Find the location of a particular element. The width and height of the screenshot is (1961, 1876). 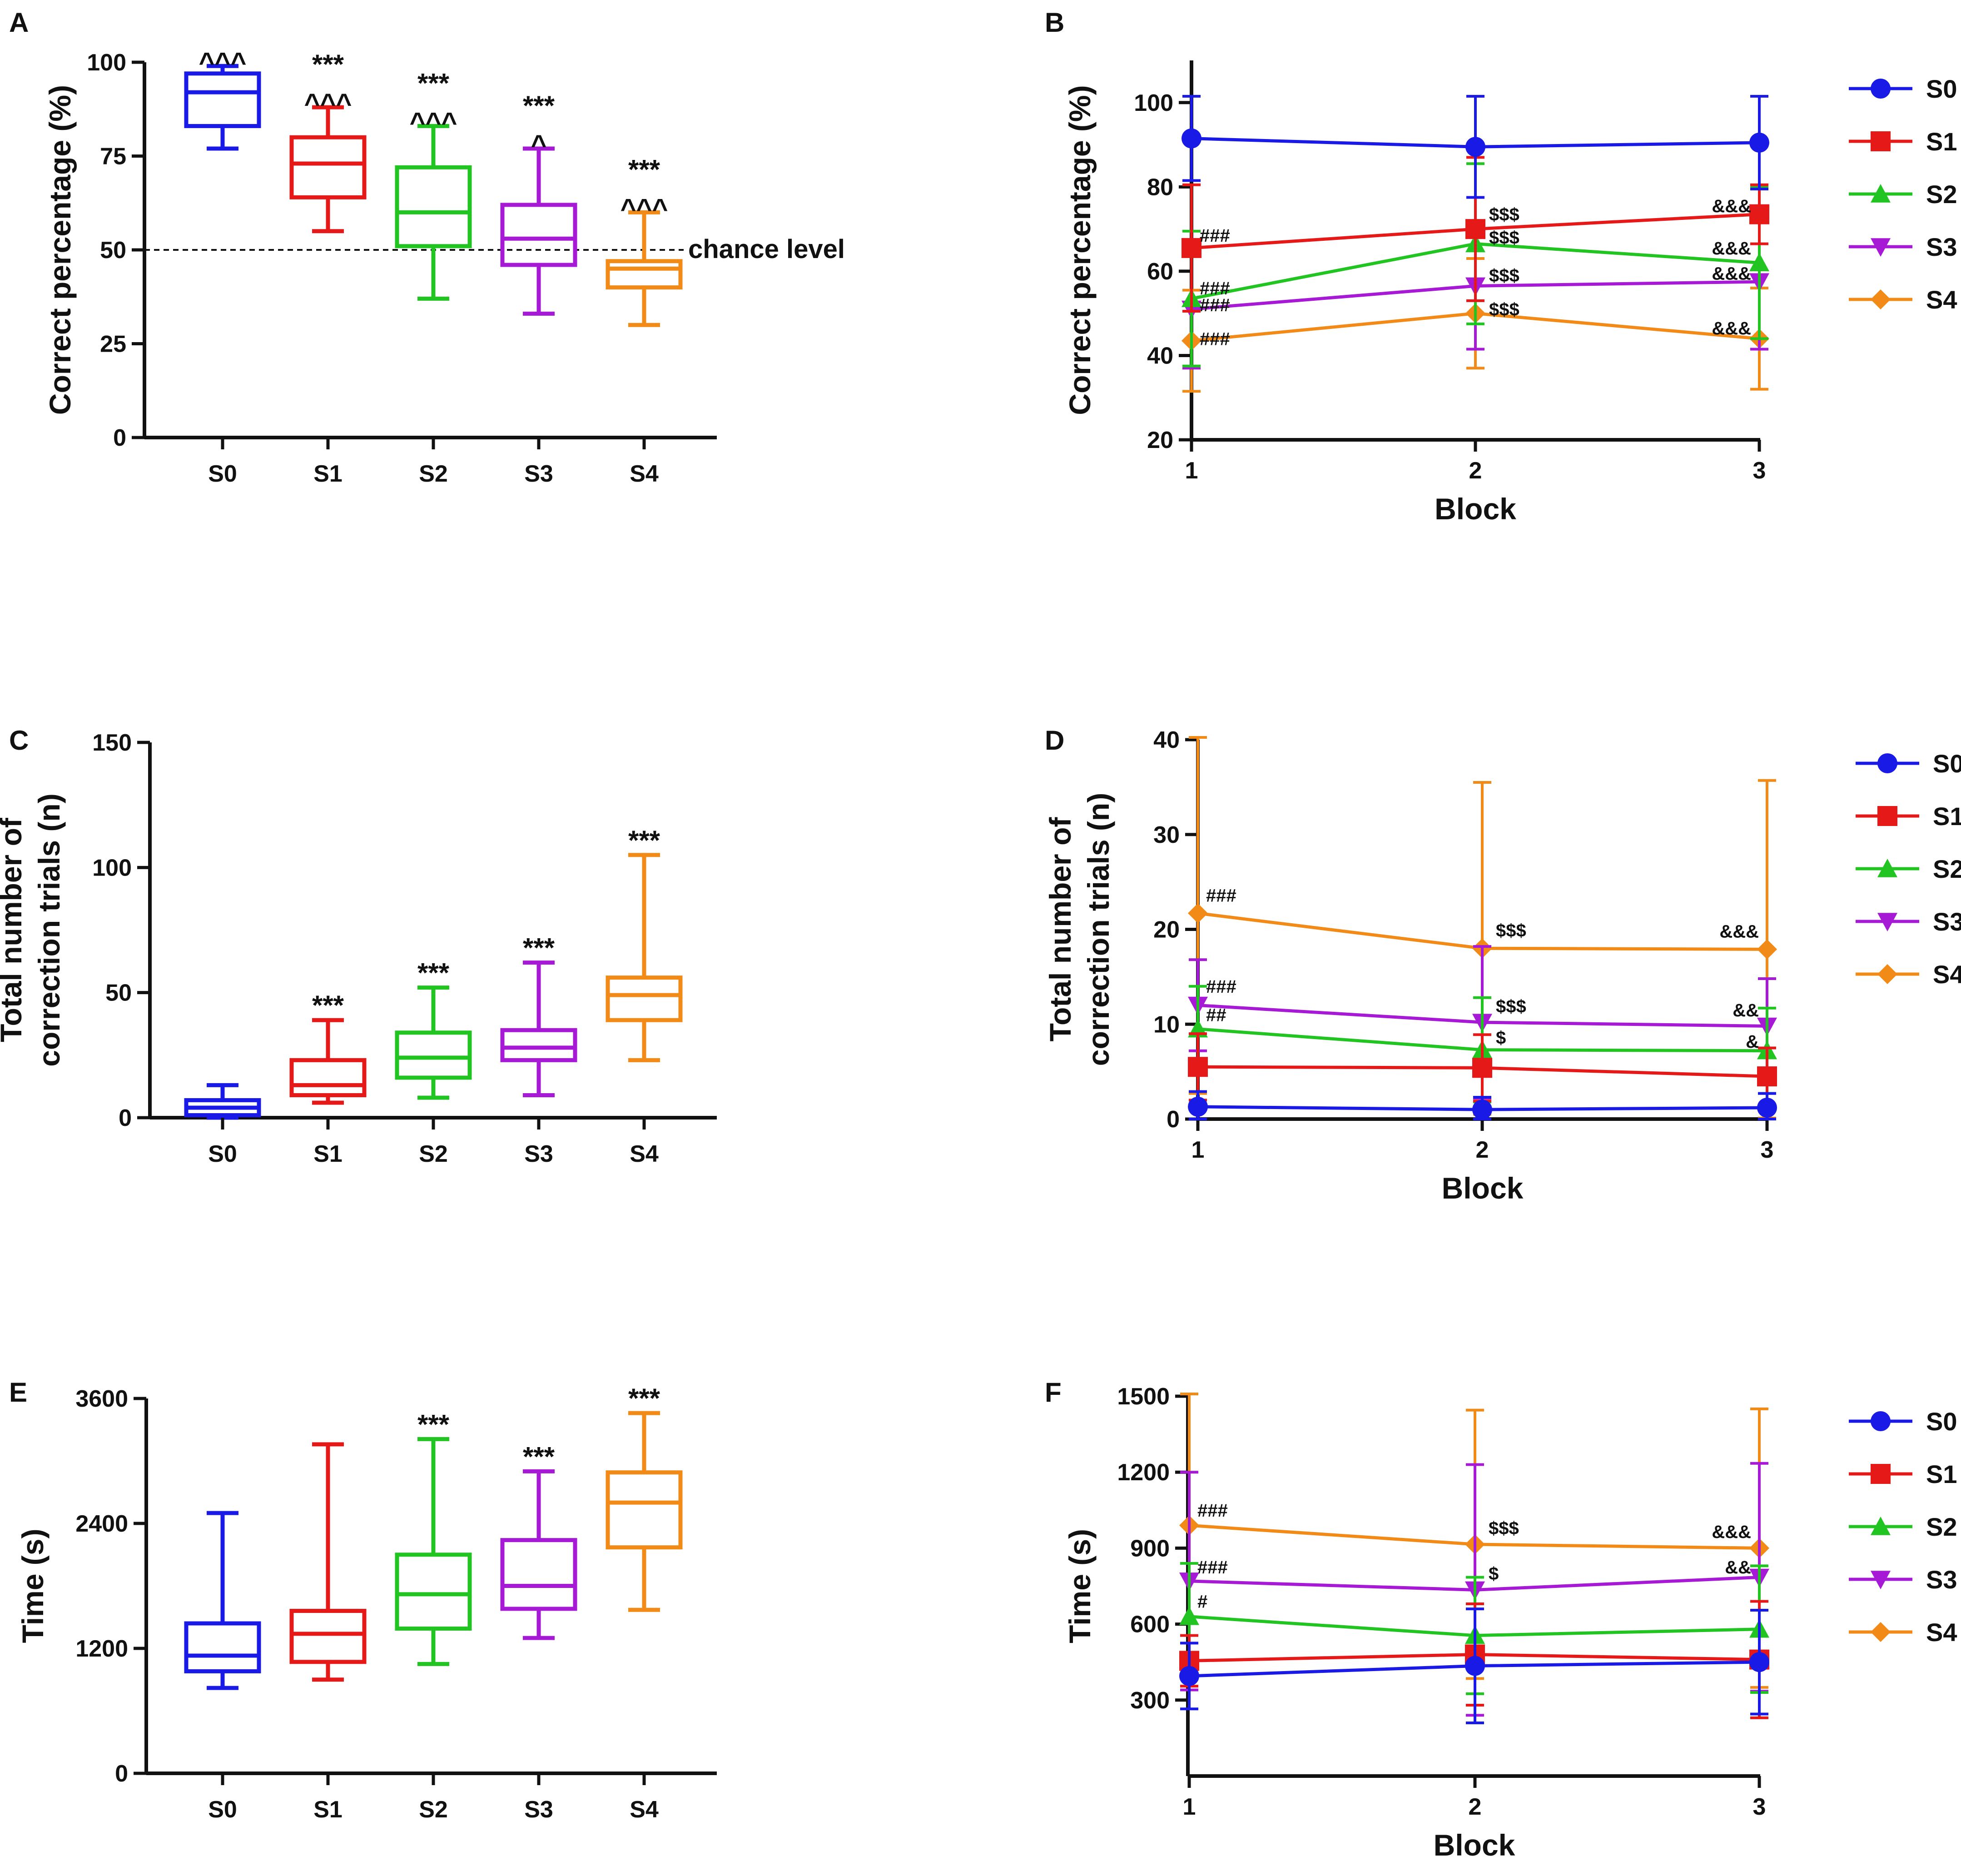

y-tick-label: 1500 is located at coordinates (1143, 1397).